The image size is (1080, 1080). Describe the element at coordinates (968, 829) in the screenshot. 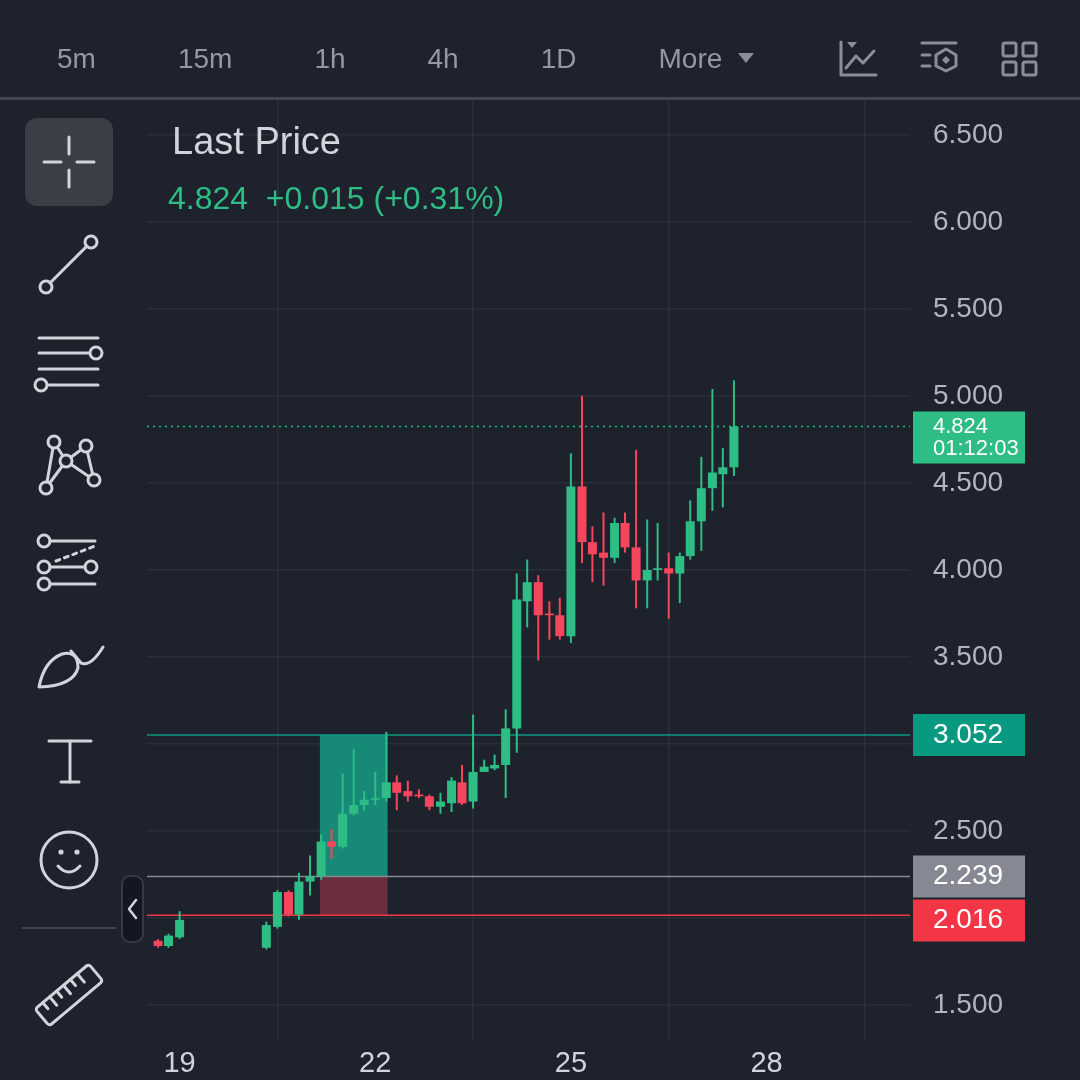

I see `y-tick-label: 2.500` at that location.